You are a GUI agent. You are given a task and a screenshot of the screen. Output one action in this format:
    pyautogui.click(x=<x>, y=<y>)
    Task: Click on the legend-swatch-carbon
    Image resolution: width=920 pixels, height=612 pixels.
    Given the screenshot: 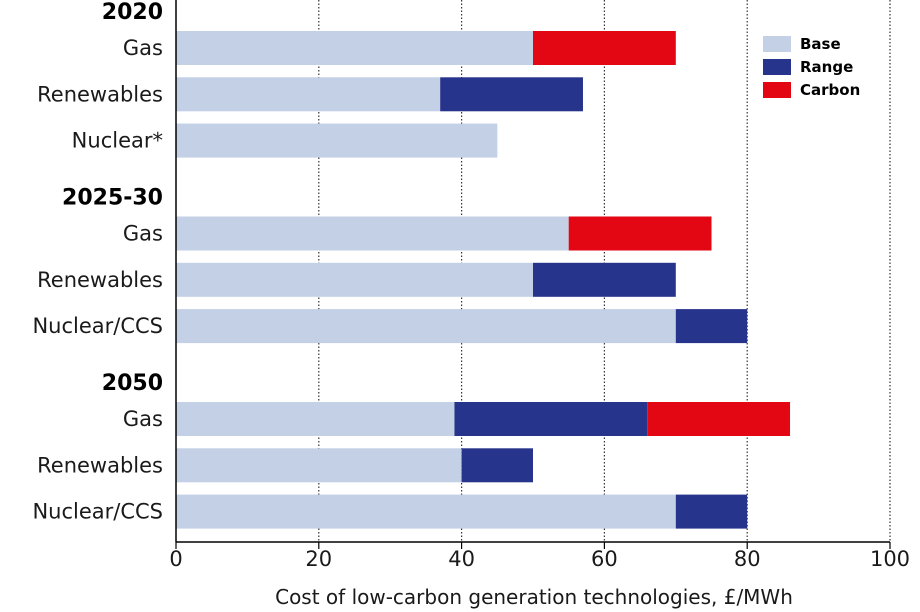 What is the action you would take?
    pyautogui.click(x=777, y=90)
    